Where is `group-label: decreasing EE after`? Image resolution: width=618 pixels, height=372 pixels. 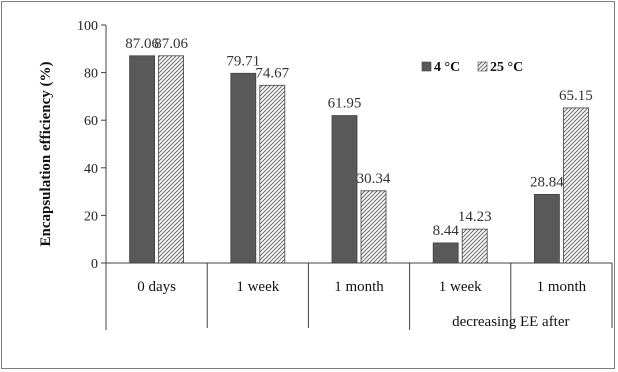
group-label: decreasing EE after is located at coordinates (510, 322).